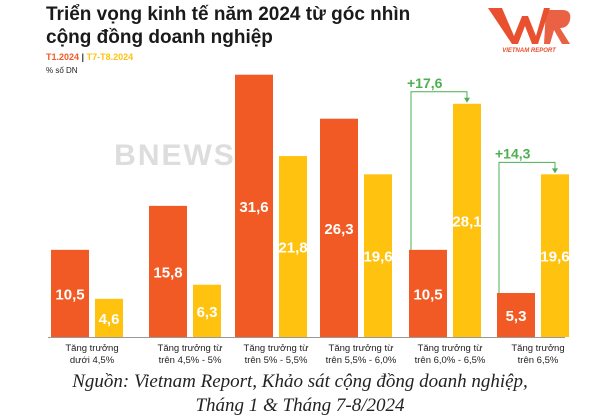 Image resolution: width=600 pixels, height=418 pixels. Describe the element at coordinates (529, 31) in the screenshot. I see `vietnam-report-logo: VIETNAM REPORT` at that location.